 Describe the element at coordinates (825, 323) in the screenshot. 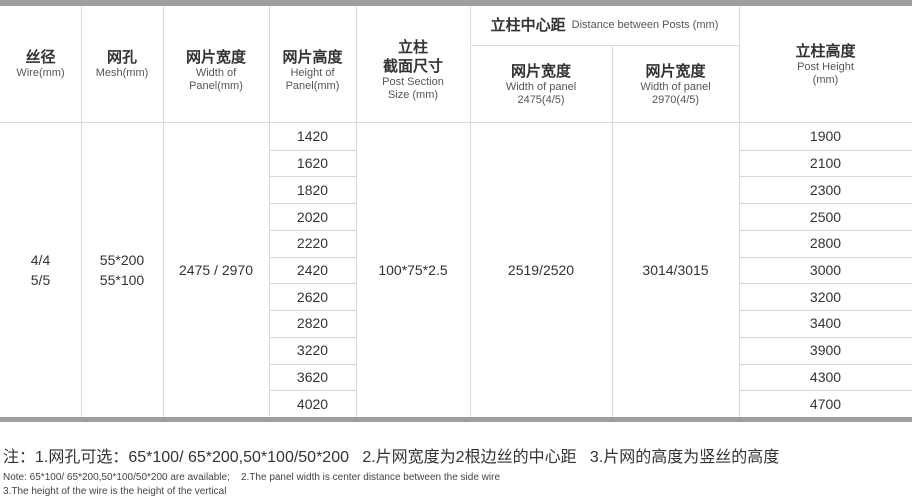

I see `post-height-cell: 3400` at that location.